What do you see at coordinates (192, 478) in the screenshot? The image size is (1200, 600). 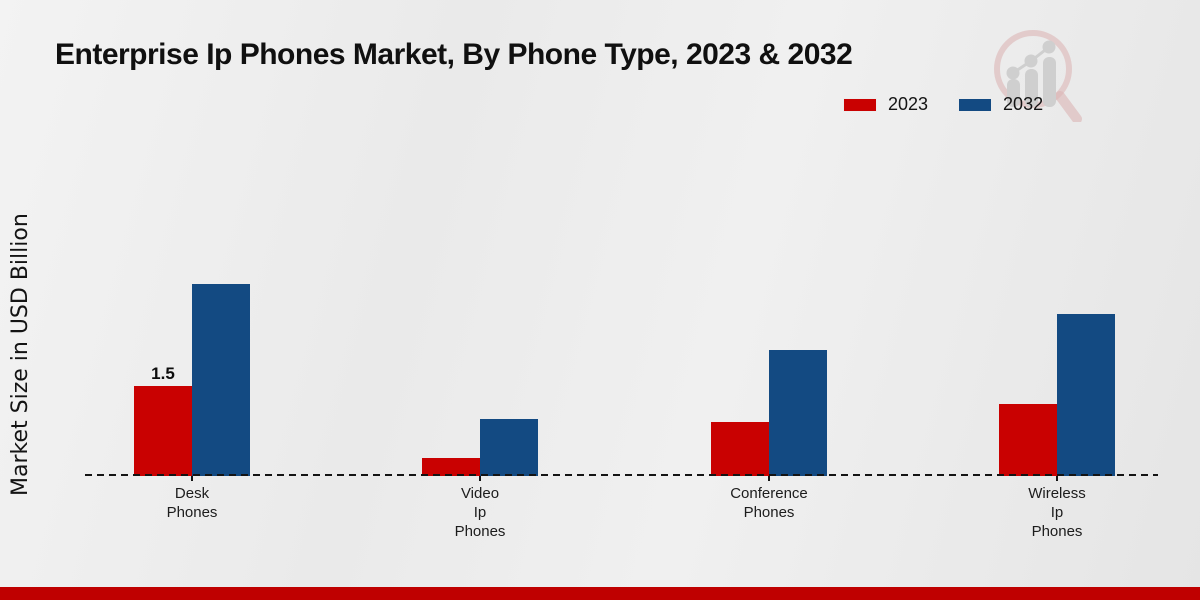 I see `x-tick-desk-phones` at bounding box center [192, 478].